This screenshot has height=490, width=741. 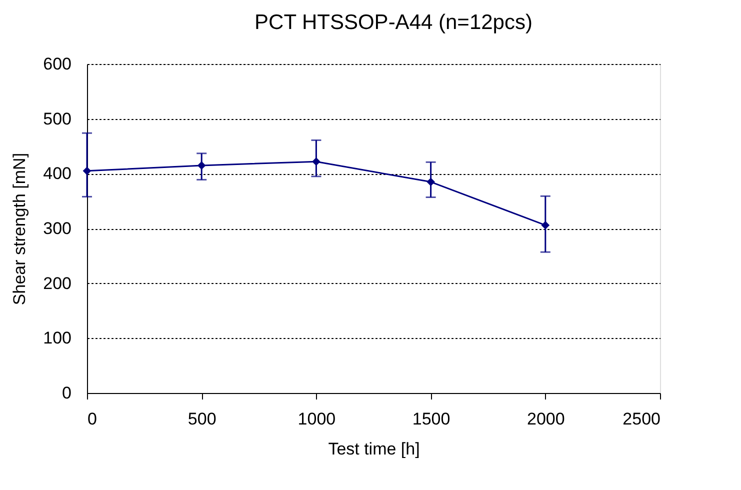 I want to click on y-tick-label: 100, so click(x=57, y=338).